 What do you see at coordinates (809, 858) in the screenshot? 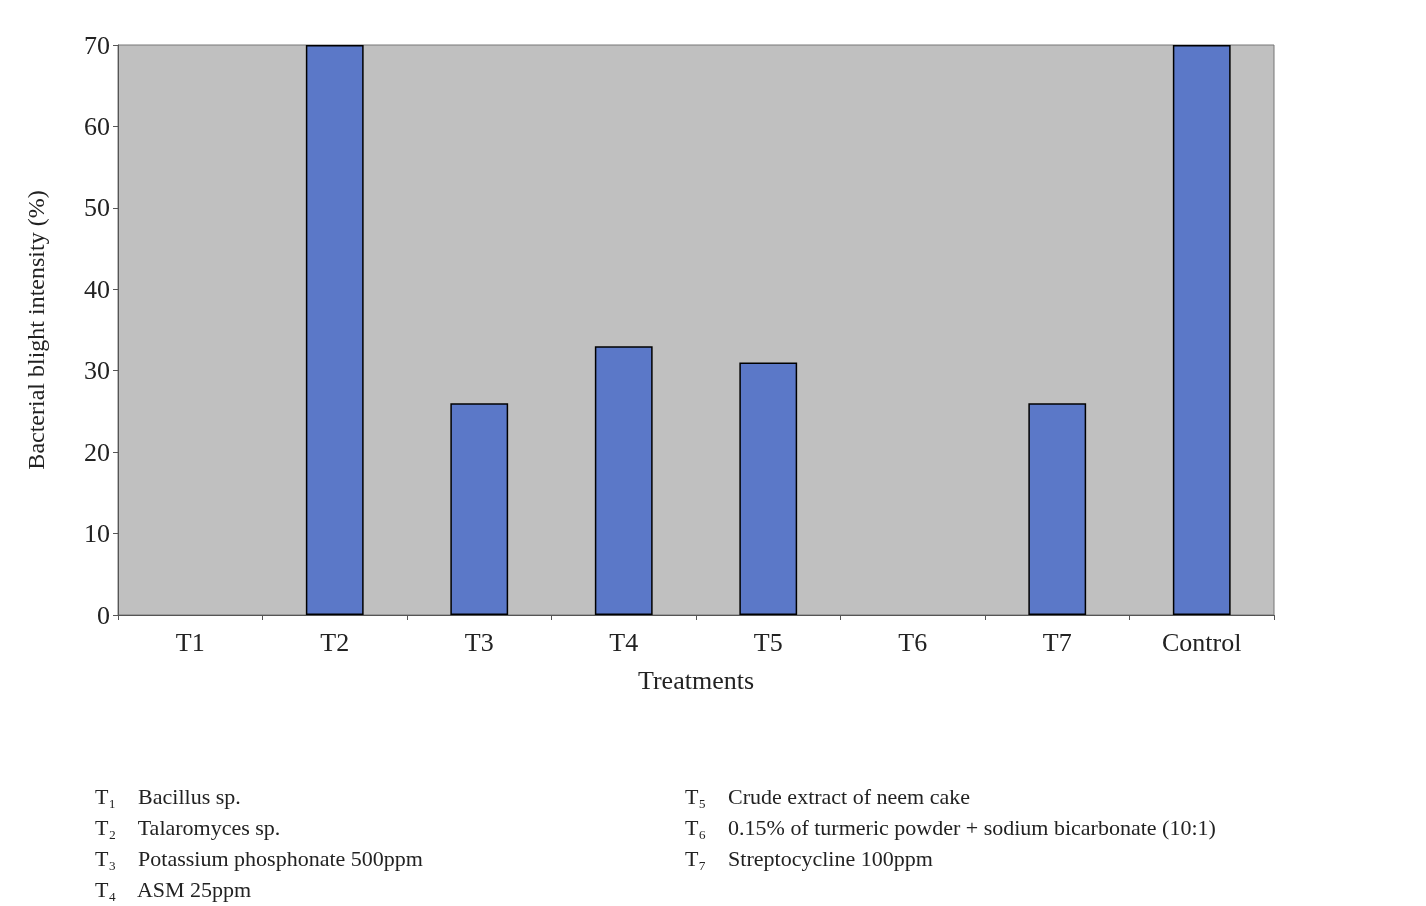
I see `text: T₇ Streptocycline 100ppm` at bounding box center [809, 858].